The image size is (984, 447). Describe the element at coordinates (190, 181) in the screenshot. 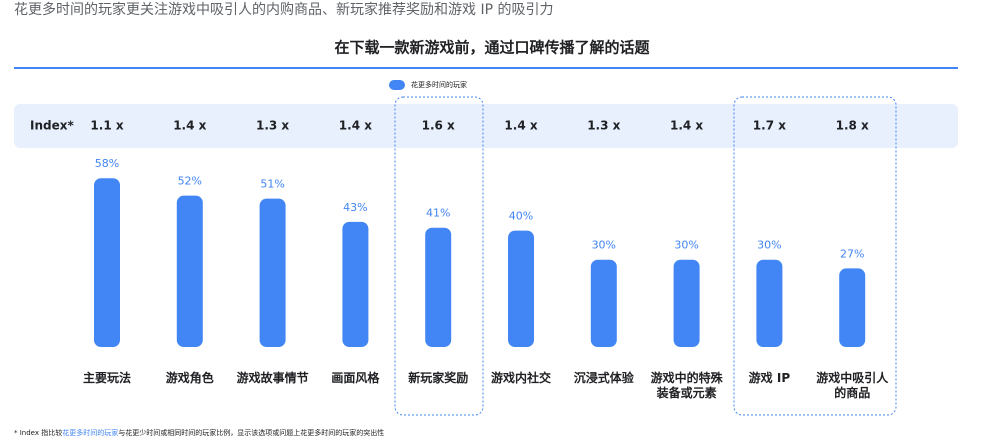

I see `value-label: 52%` at that location.